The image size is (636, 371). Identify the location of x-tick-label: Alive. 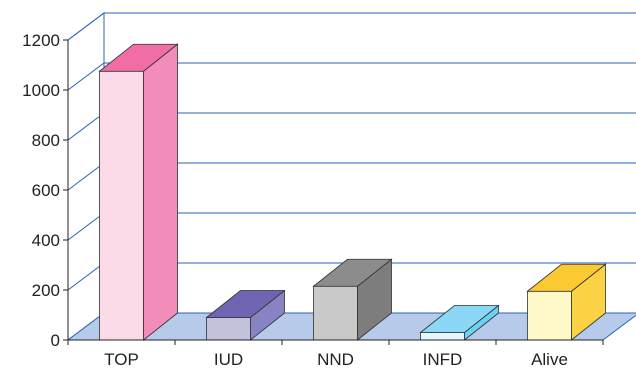
(549, 359).